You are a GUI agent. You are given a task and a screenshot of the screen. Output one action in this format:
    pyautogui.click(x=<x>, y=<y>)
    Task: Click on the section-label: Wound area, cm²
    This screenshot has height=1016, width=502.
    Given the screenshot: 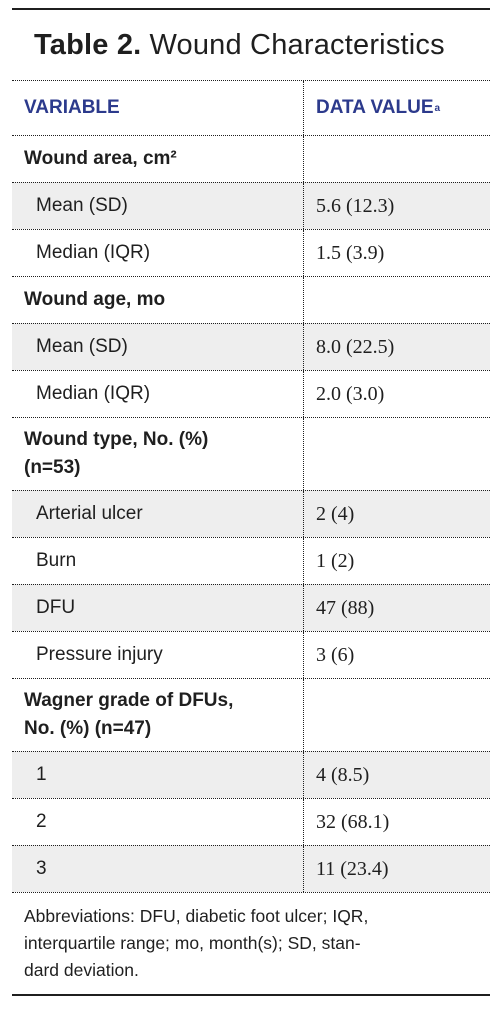 What is the action you would take?
    pyautogui.click(x=100, y=158)
    